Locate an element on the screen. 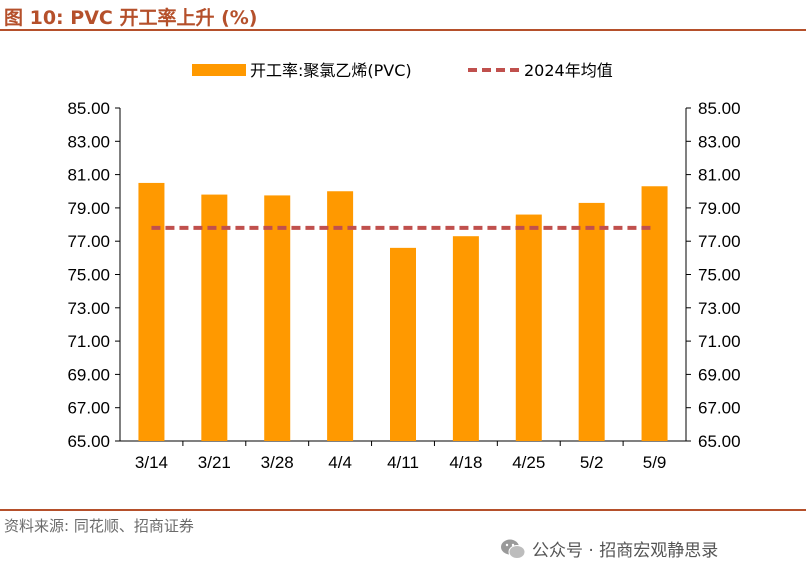 The width and height of the screenshot is (810, 579). wechat-icon is located at coordinates (513, 549).